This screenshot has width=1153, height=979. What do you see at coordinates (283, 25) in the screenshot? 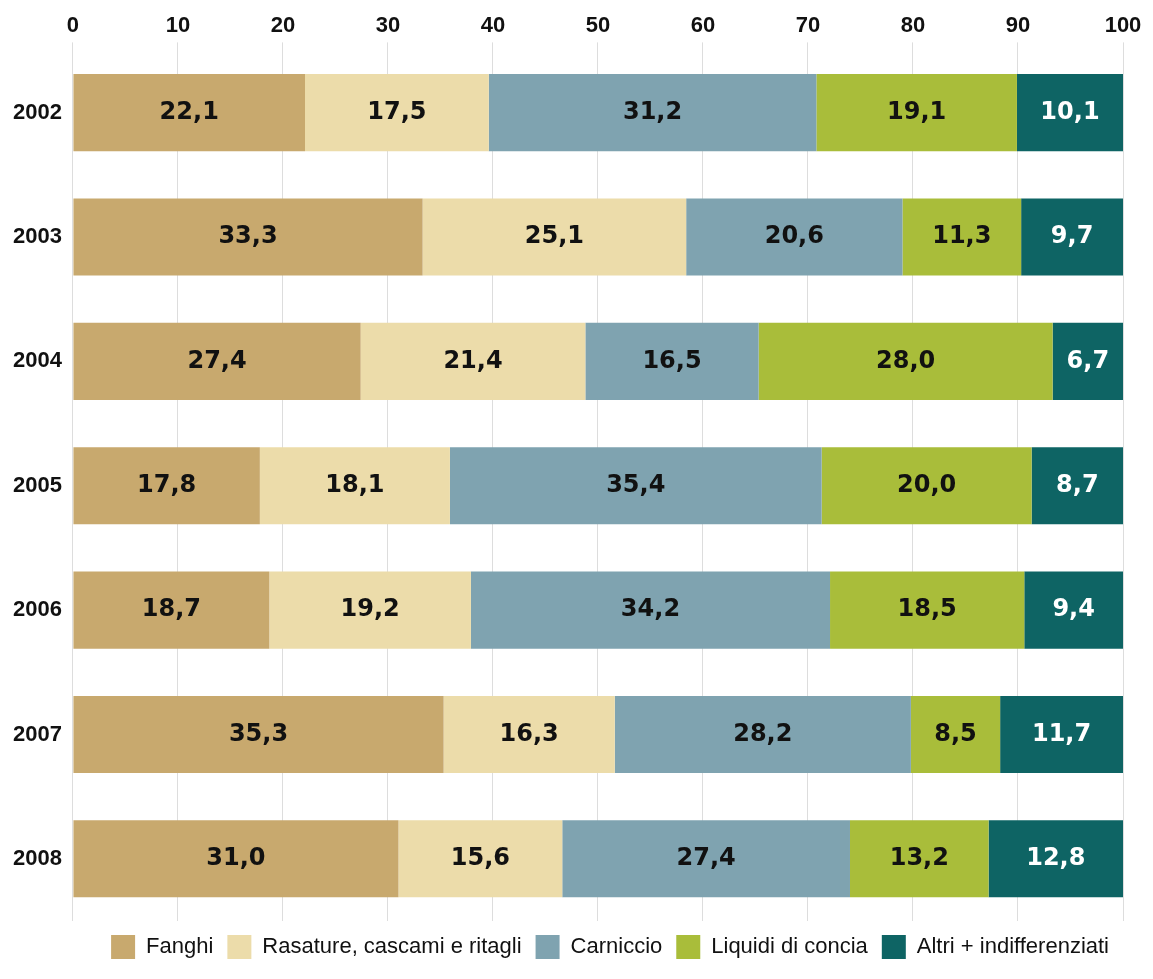
I see `x-tick-label: 20` at bounding box center [283, 25].